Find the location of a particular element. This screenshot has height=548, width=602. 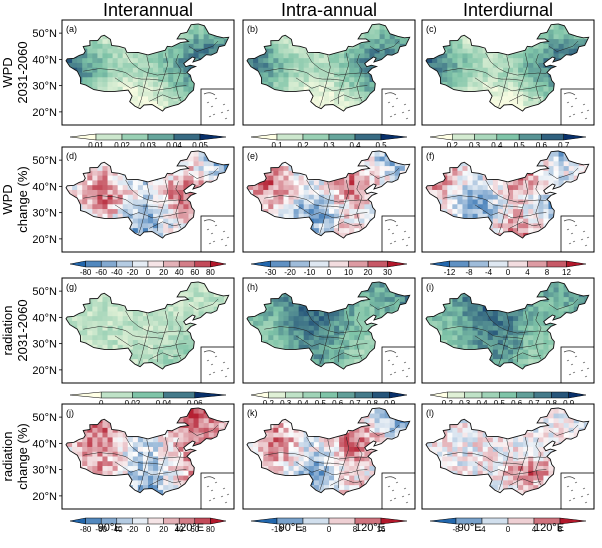

colorbar: -30 -20 -10 0 10 20 30 is located at coordinates (329, 268).